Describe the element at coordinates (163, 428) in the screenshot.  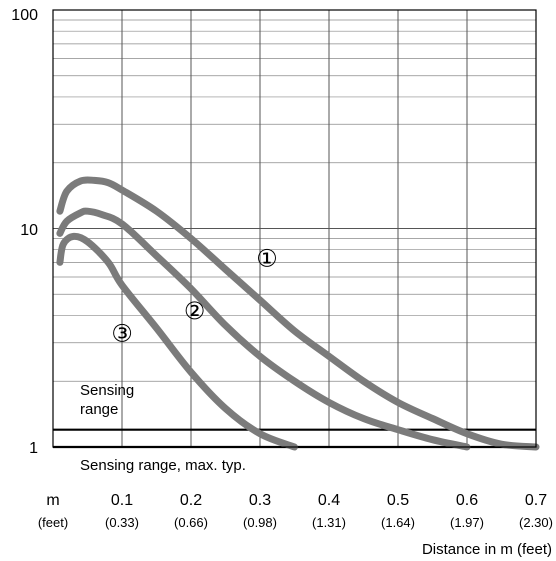
I see `sensing-range-labels: Sensing range Sensing range, max. typ.` at that location.